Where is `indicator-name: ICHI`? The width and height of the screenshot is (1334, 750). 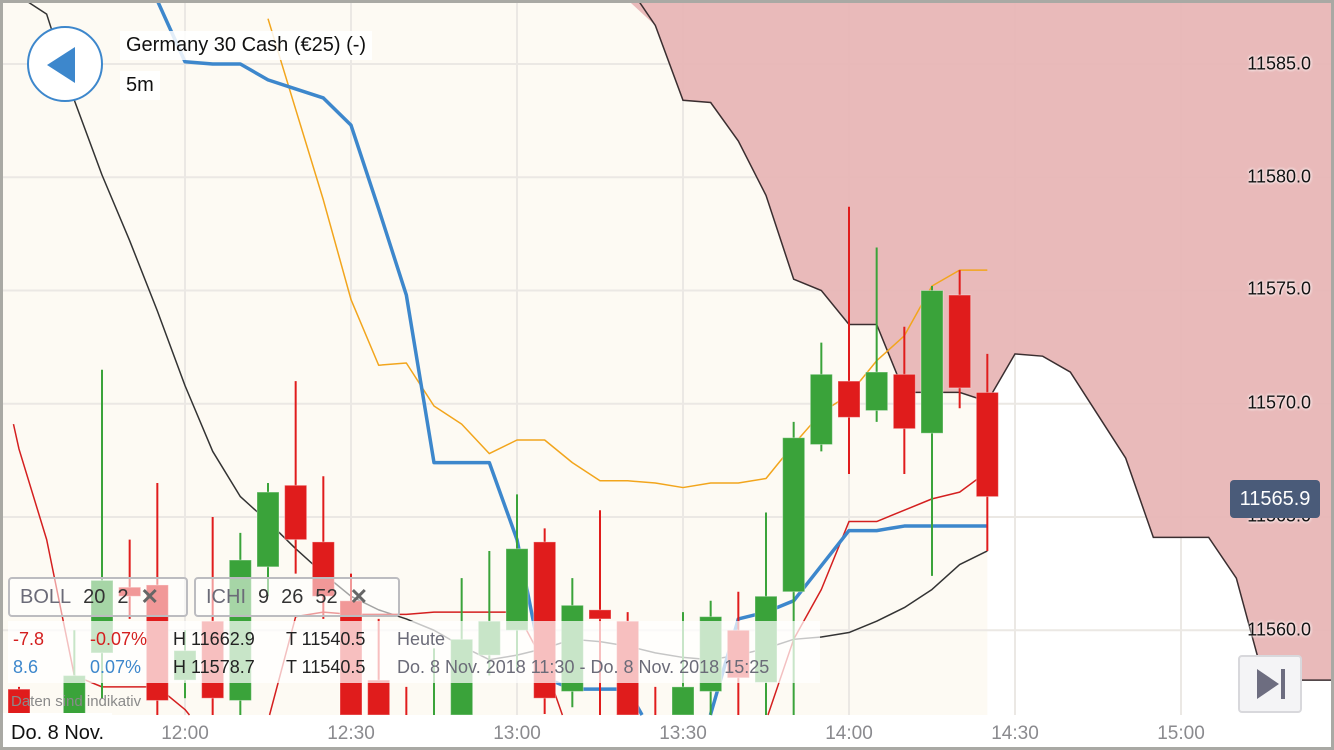 indicator-name: ICHI is located at coordinates (226, 596).